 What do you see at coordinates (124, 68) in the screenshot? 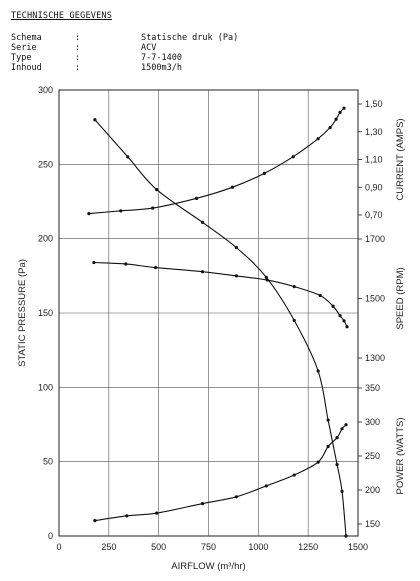
I see `spec-row-inhoud: Inhoud : 1500m3/h` at bounding box center [124, 68].